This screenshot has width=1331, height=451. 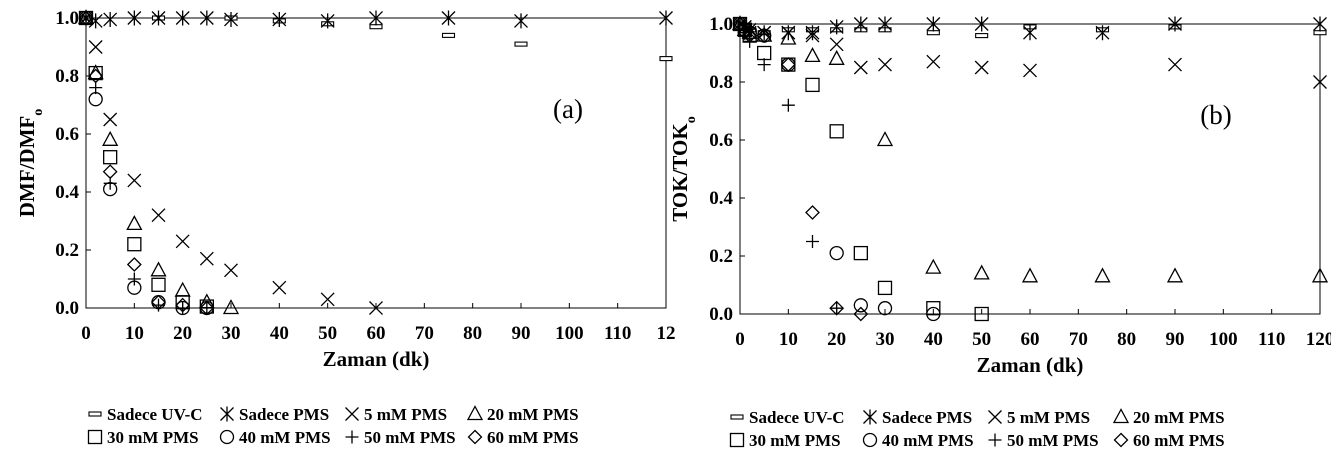 I want to click on series-20-mm-pms, so click(x=158, y=162).